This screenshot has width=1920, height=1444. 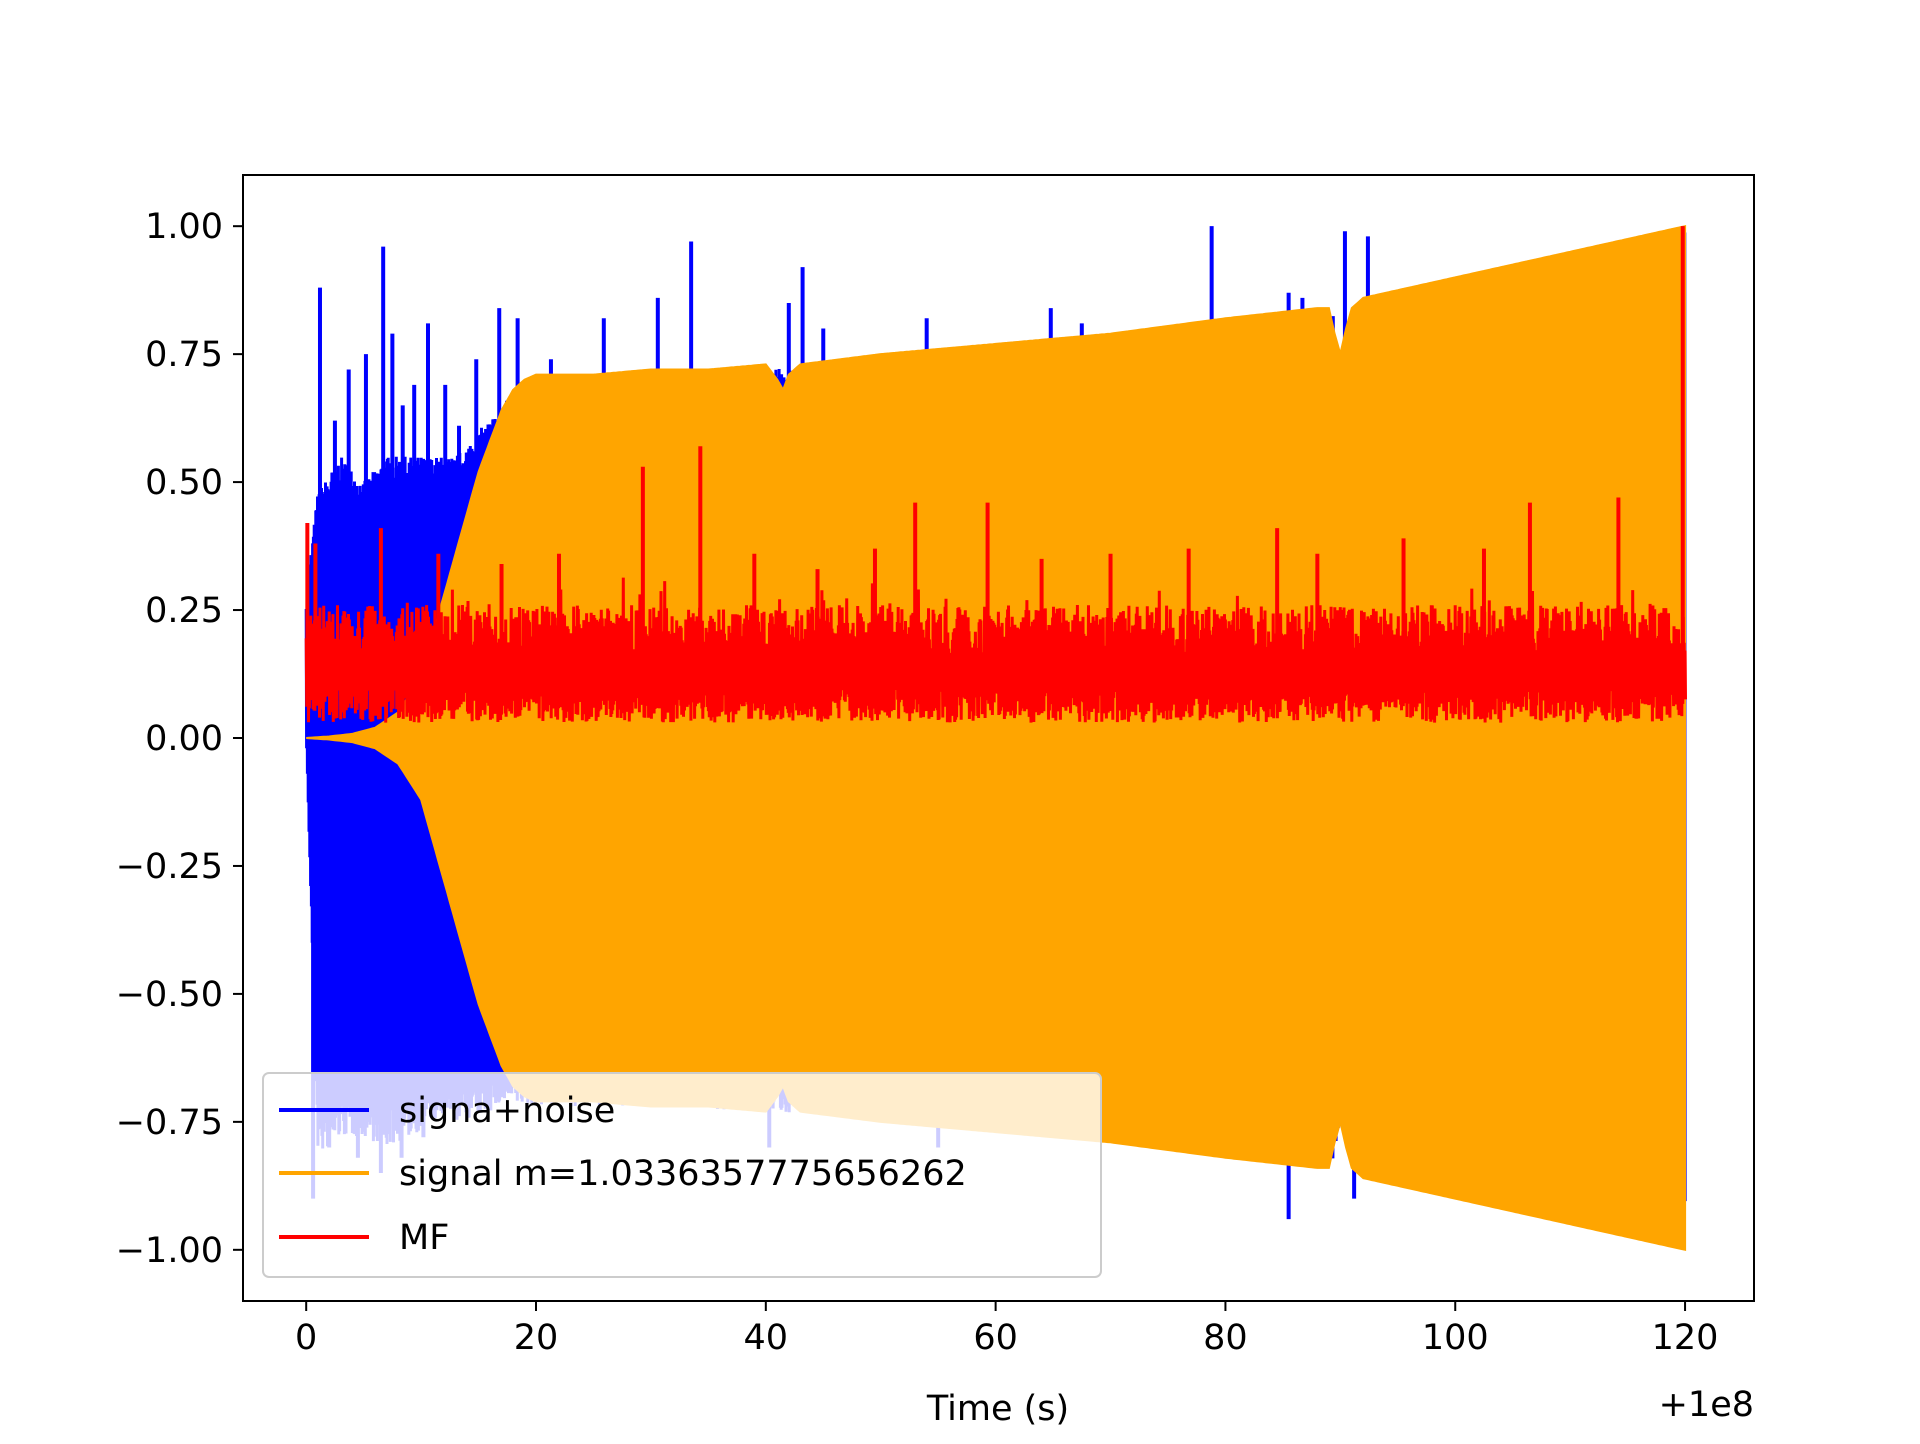 What do you see at coordinates (184, 227) in the screenshot?
I see `y-tick-label: 1.00` at bounding box center [184, 227].